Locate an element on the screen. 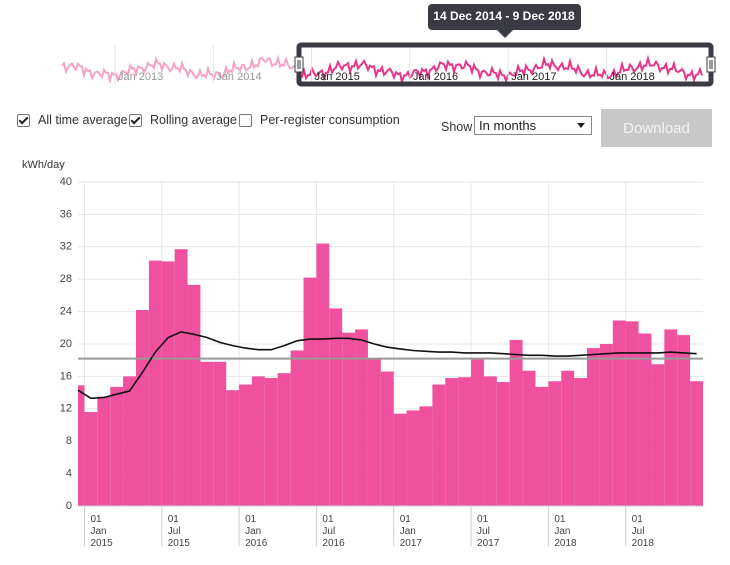 The width and height of the screenshot is (730, 565). checkbox: All time average is located at coordinates (72, 120).